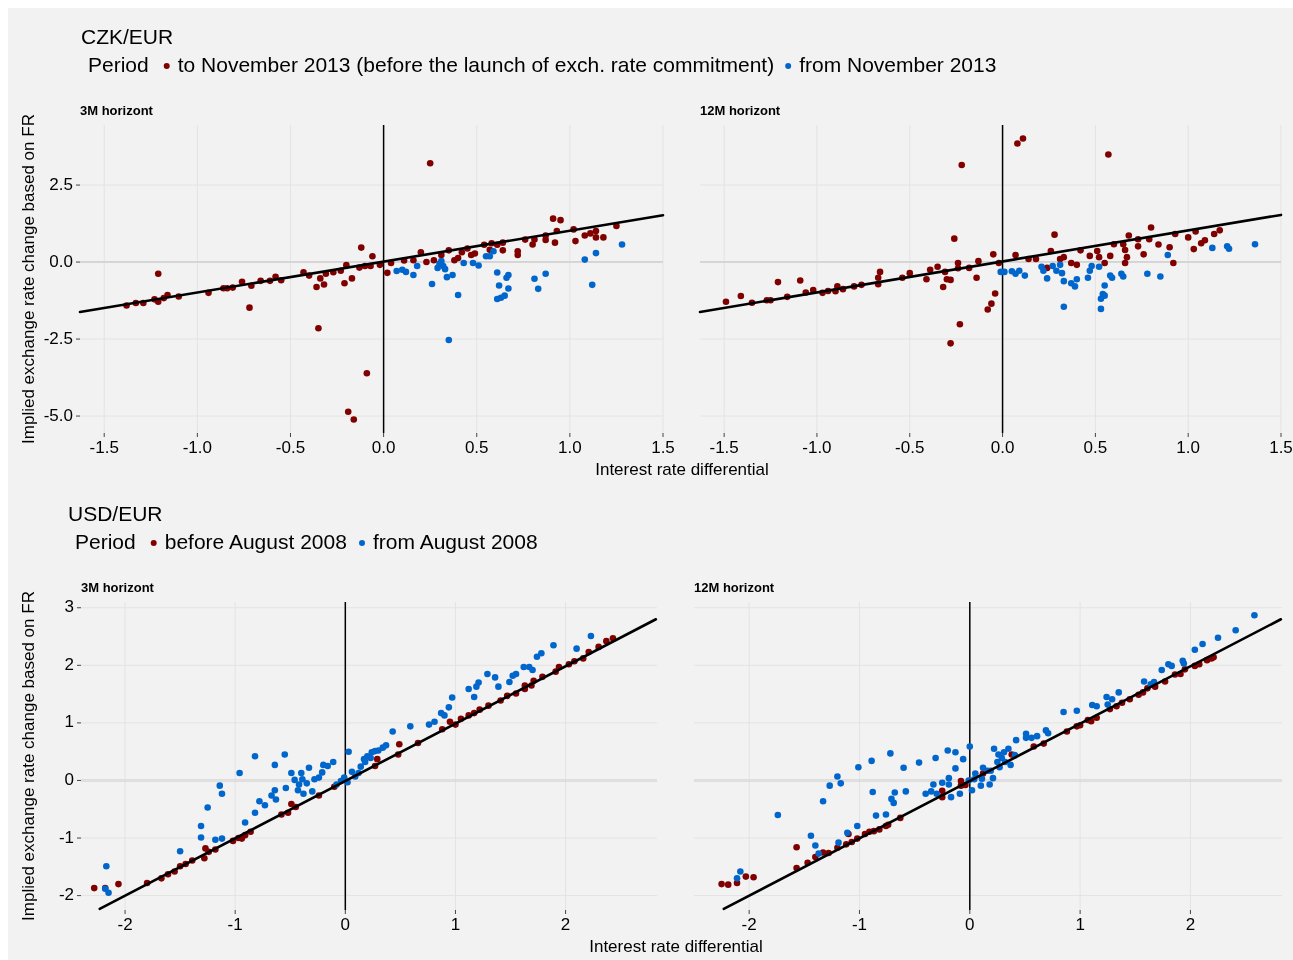 Image resolution: width=1293 pixels, height=960 pixels. I want to click on y-tick-label: 0, so click(69, 779).